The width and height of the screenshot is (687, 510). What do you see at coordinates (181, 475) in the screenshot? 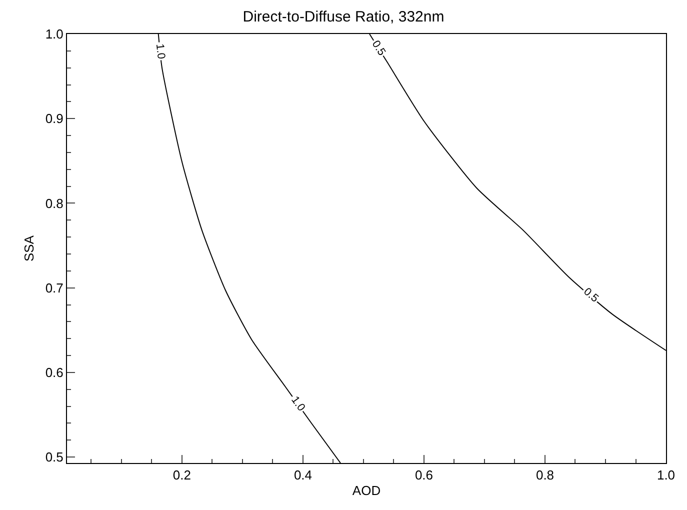
I see `x-tick-label: 0.2` at bounding box center [181, 475].